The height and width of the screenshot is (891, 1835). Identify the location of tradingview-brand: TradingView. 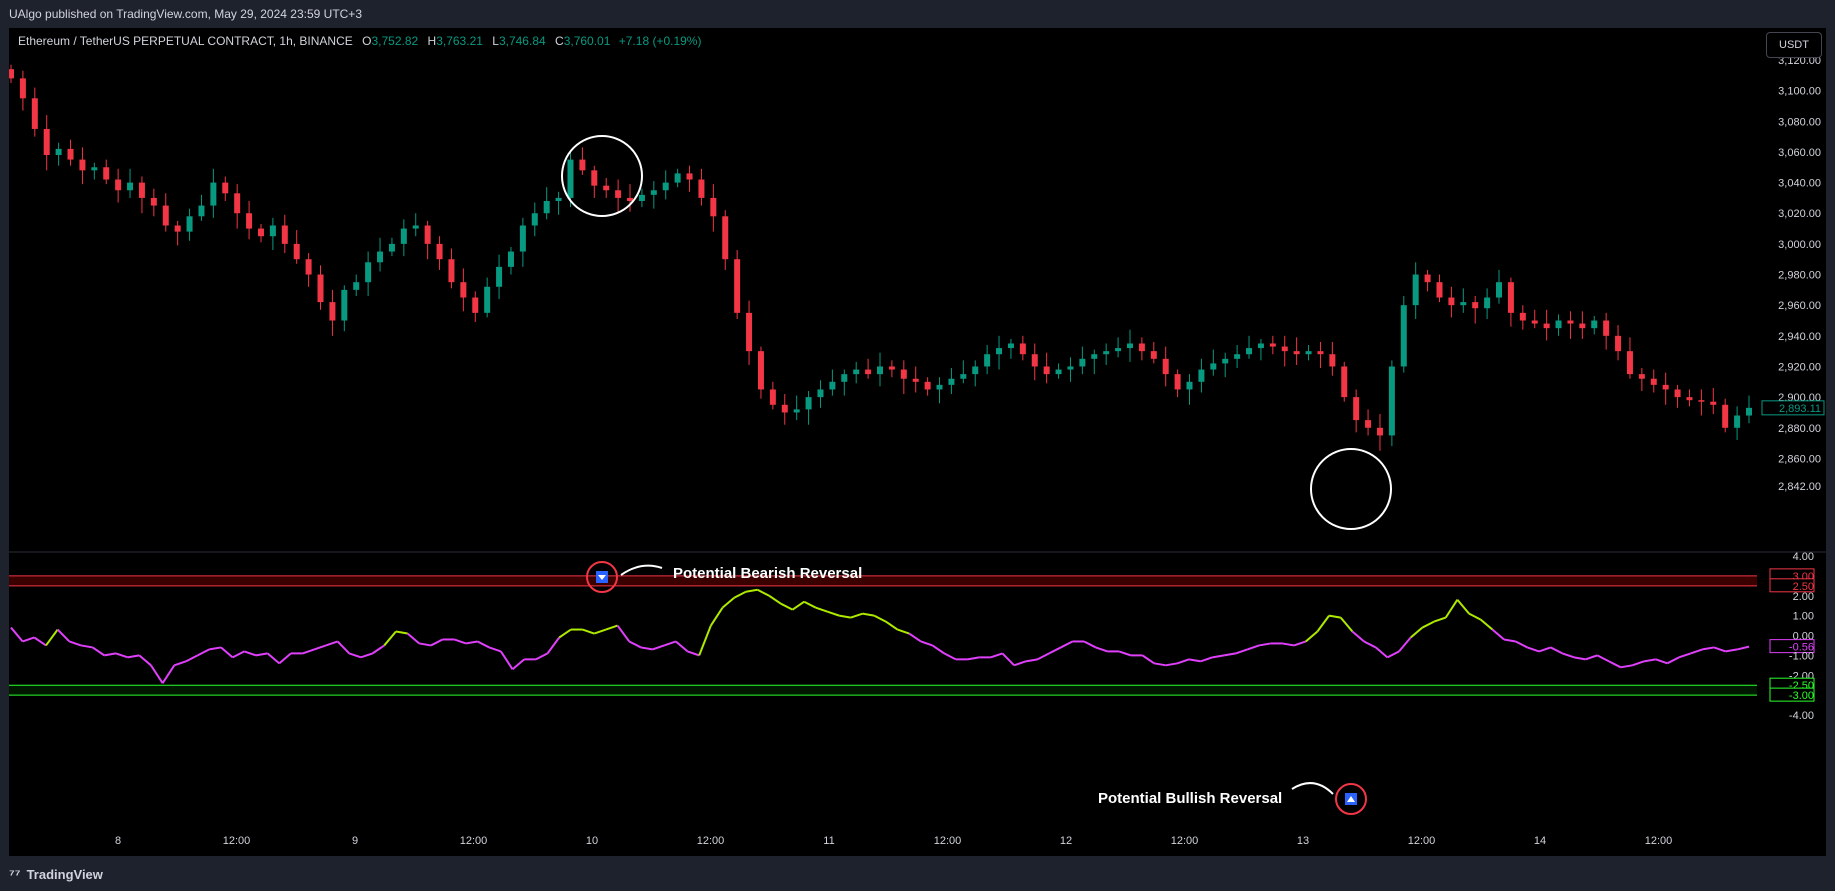
(64, 874).